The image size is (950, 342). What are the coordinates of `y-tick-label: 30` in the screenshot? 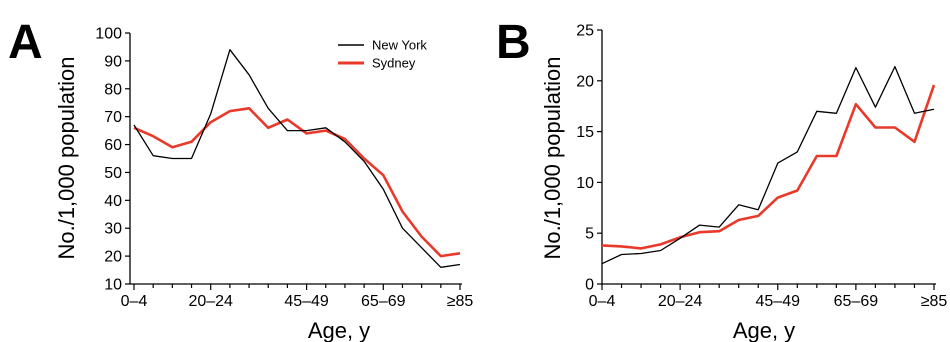 It's located at (113, 229).